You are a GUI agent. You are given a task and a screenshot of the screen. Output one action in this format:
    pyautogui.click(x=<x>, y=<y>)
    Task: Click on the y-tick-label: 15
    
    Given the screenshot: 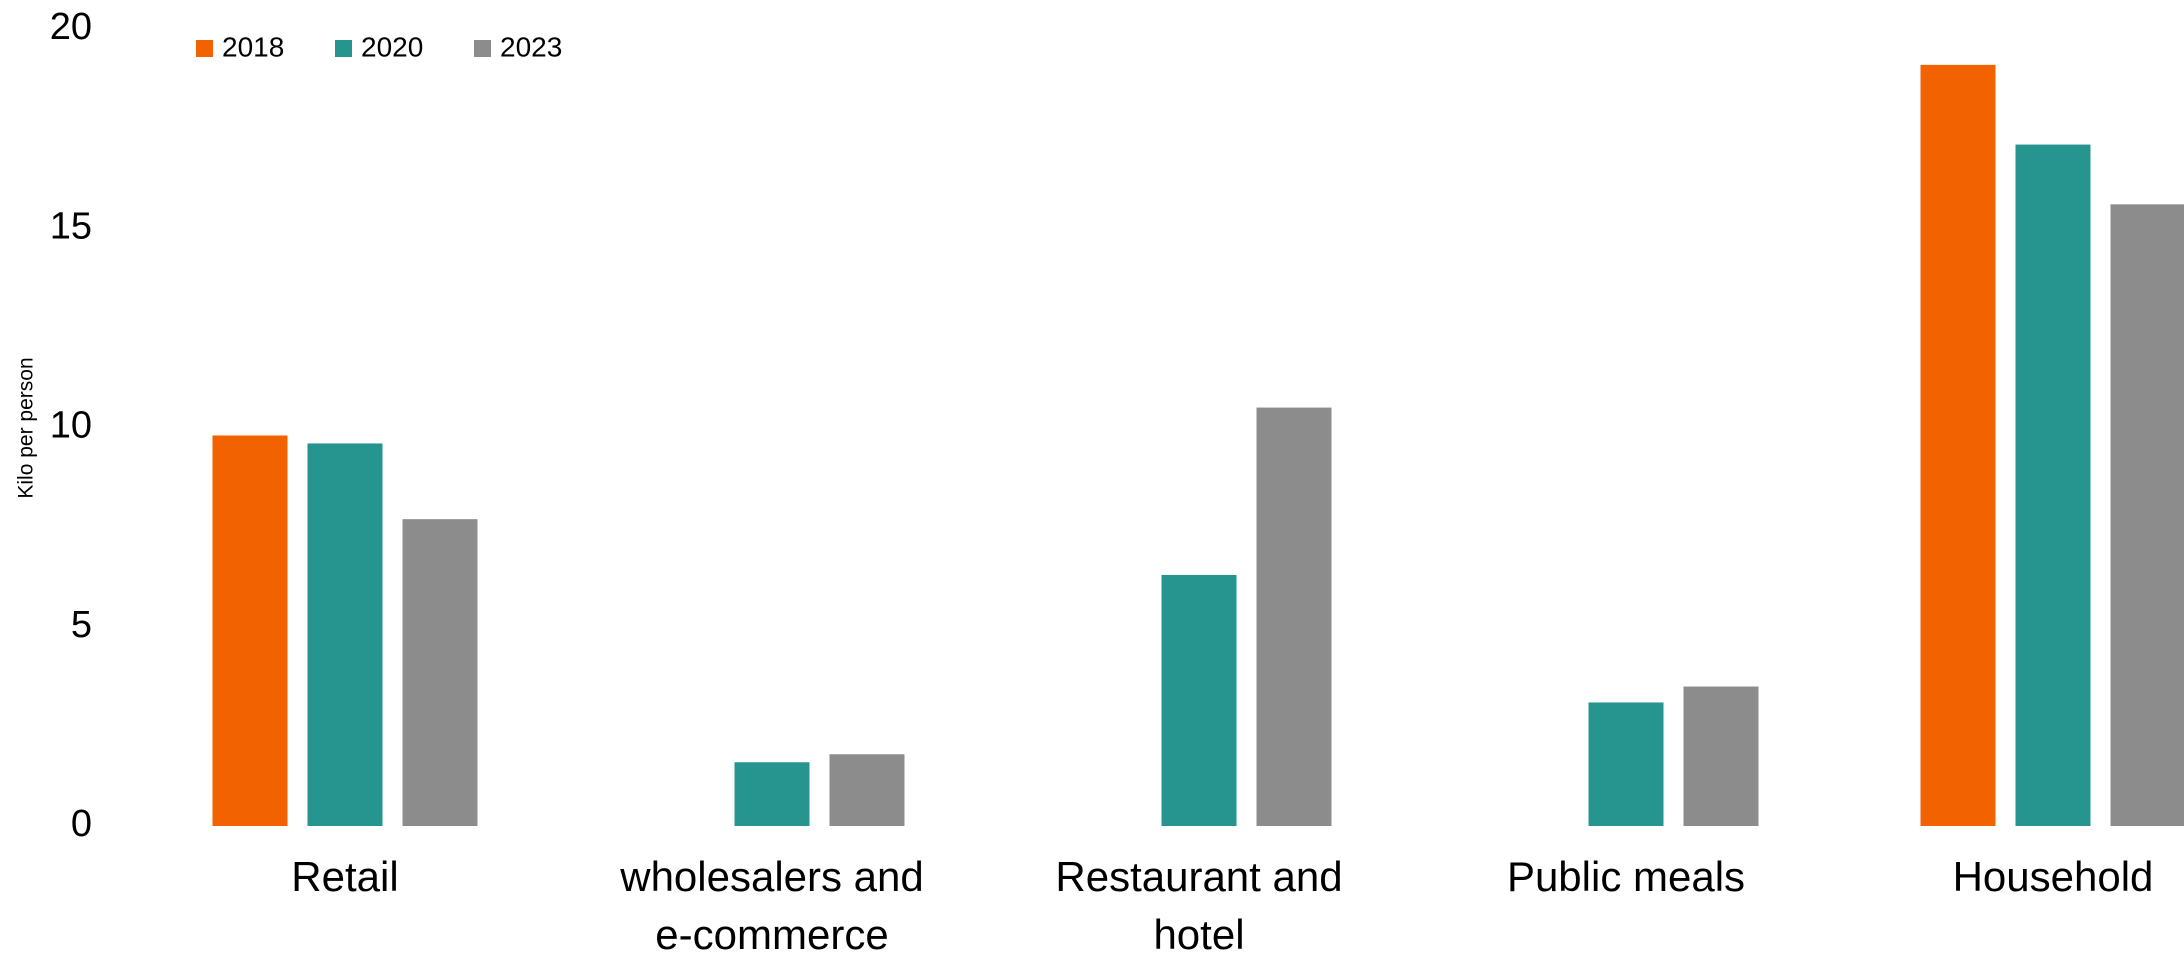 What is the action you would take?
    pyautogui.click(x=71, y=226)
    